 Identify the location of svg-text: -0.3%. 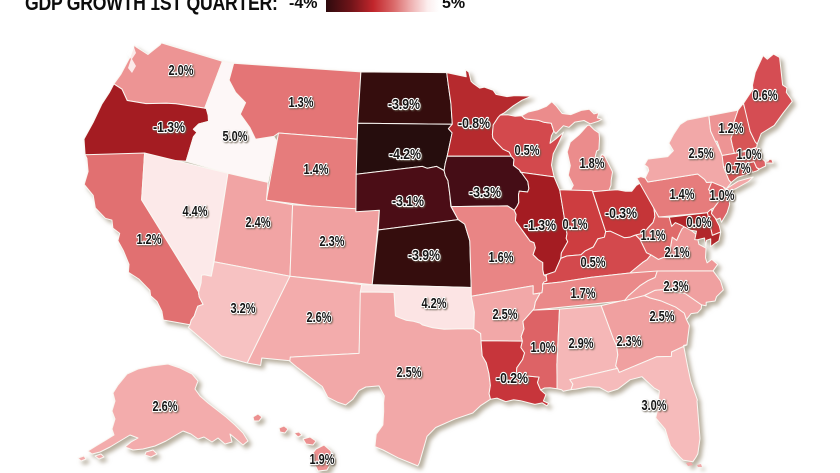
(621, 213).